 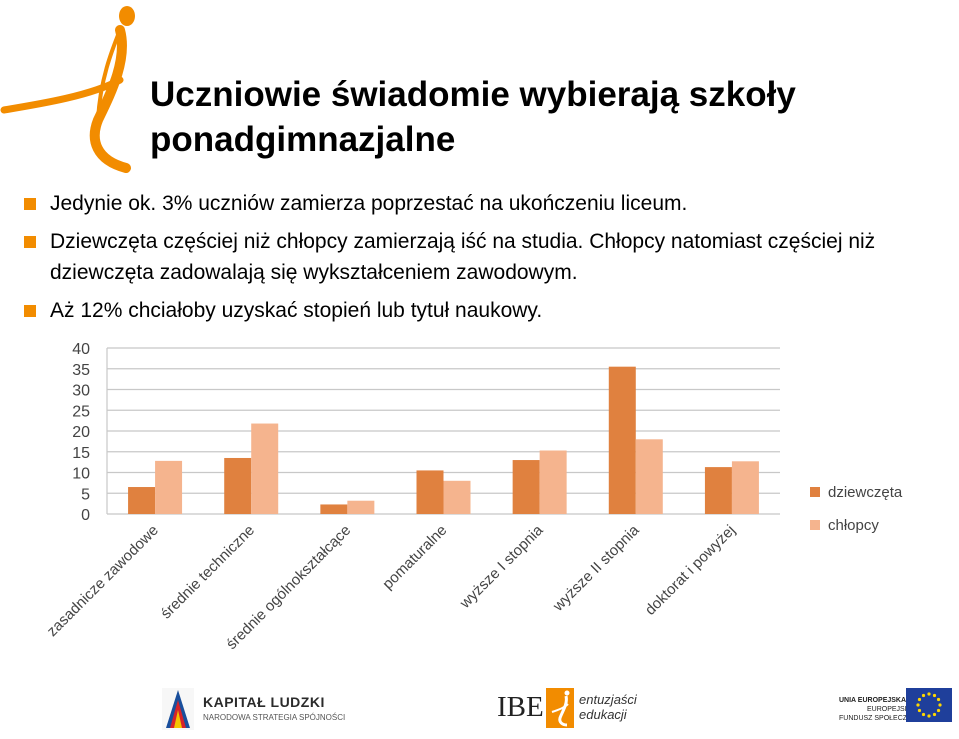 What do you see at coordinates (560, 708) in the screenshot?
I see `entuzjasci-small-logo-icon` at bounding box center [560, 708].